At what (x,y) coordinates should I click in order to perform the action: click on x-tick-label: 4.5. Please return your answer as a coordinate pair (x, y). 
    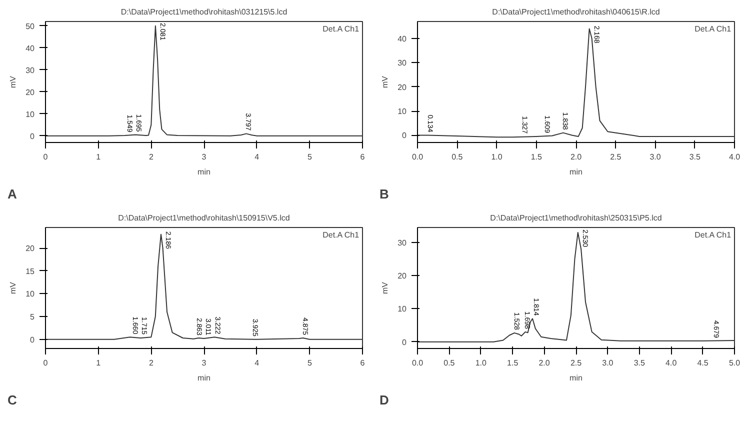
    Looking at the image, I should click on (703, 363).